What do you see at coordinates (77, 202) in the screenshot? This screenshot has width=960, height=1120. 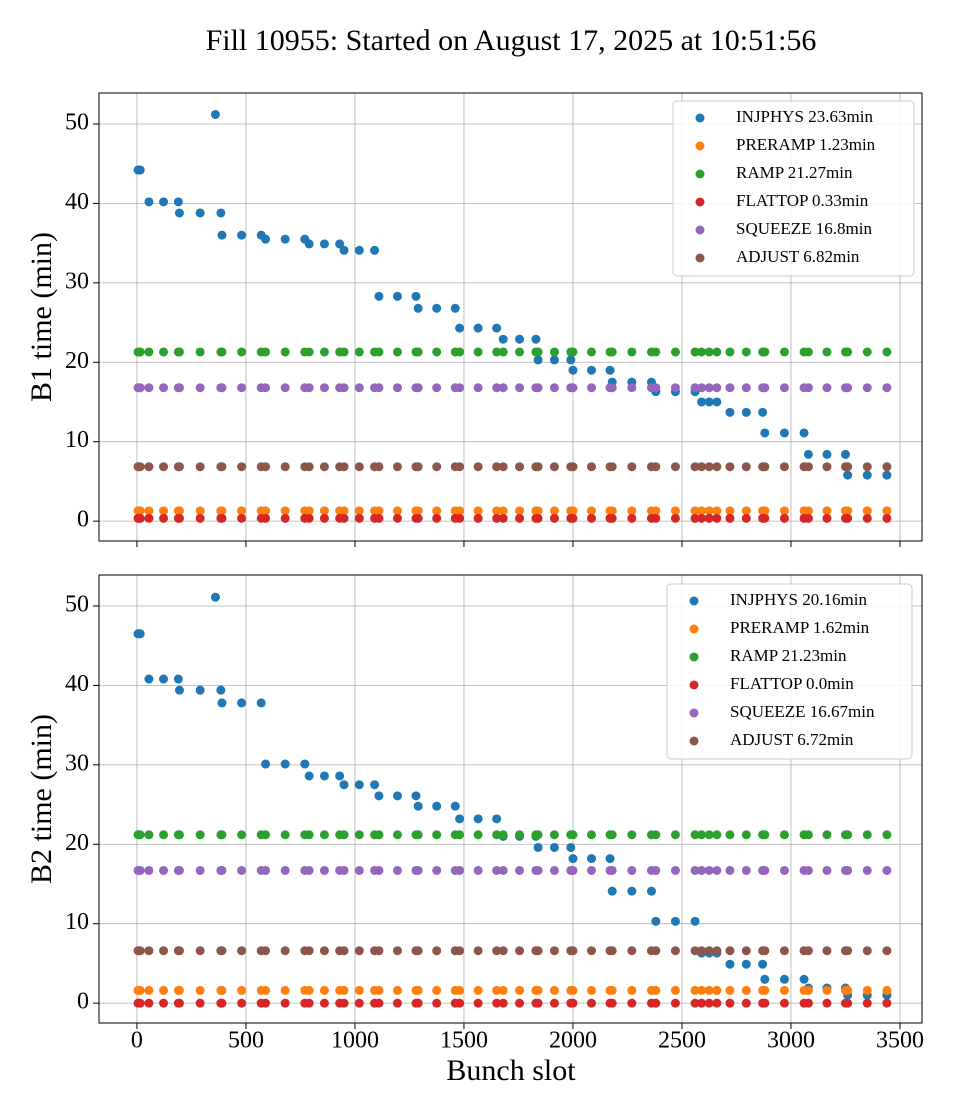 I see `y-tick-label: 40` at bounding box center [77, 202].